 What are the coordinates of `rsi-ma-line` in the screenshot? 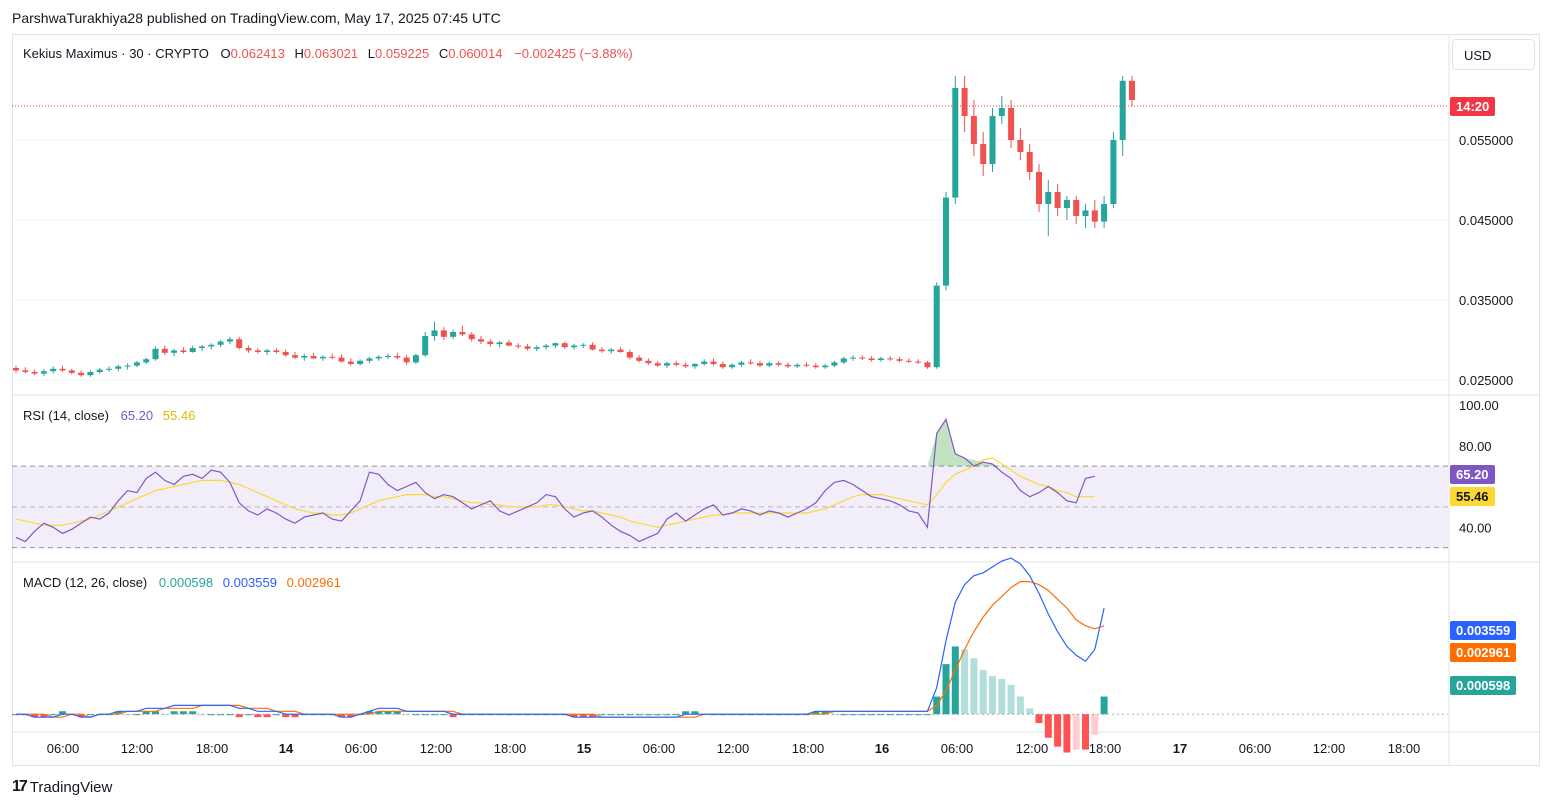 It's located at (555, 492).